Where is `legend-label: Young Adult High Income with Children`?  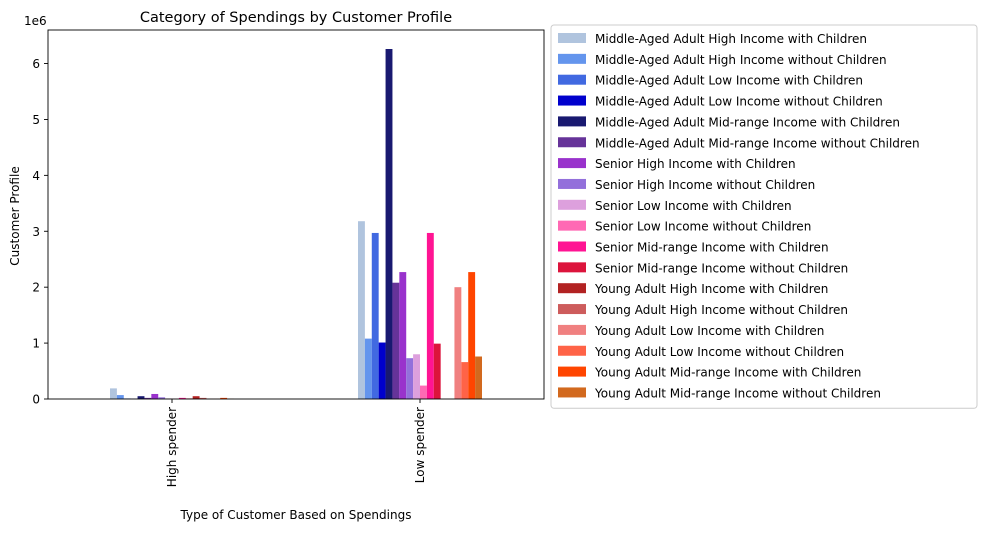
legend-label: Young Adult High Income with Children is located at coordinates (711, 289).